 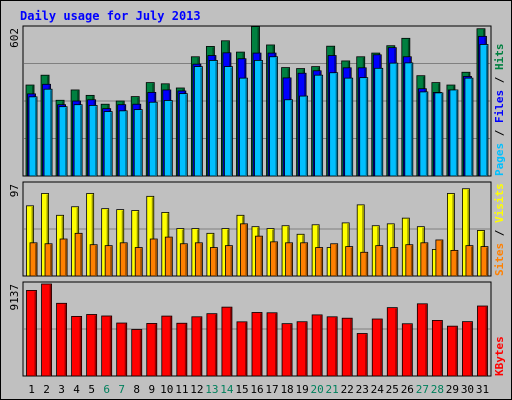 What do you see at coordinates (76, 389) in the screenshot?
I see `day-label-4: 4` at bounding box center [76, 389].